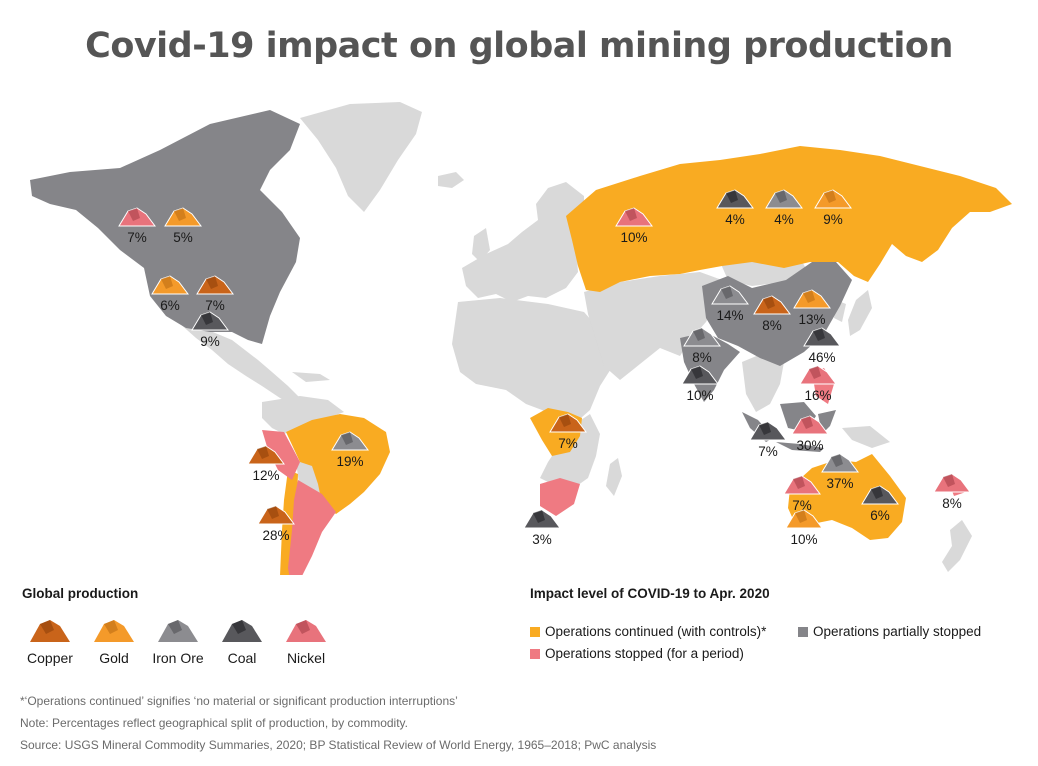 This screenshot has height=766, width=1038. What do you see at coordinates (735, 208) in the screenshot?
I see `marker-russia-coal: 4%` at bounding box center [735, 208].